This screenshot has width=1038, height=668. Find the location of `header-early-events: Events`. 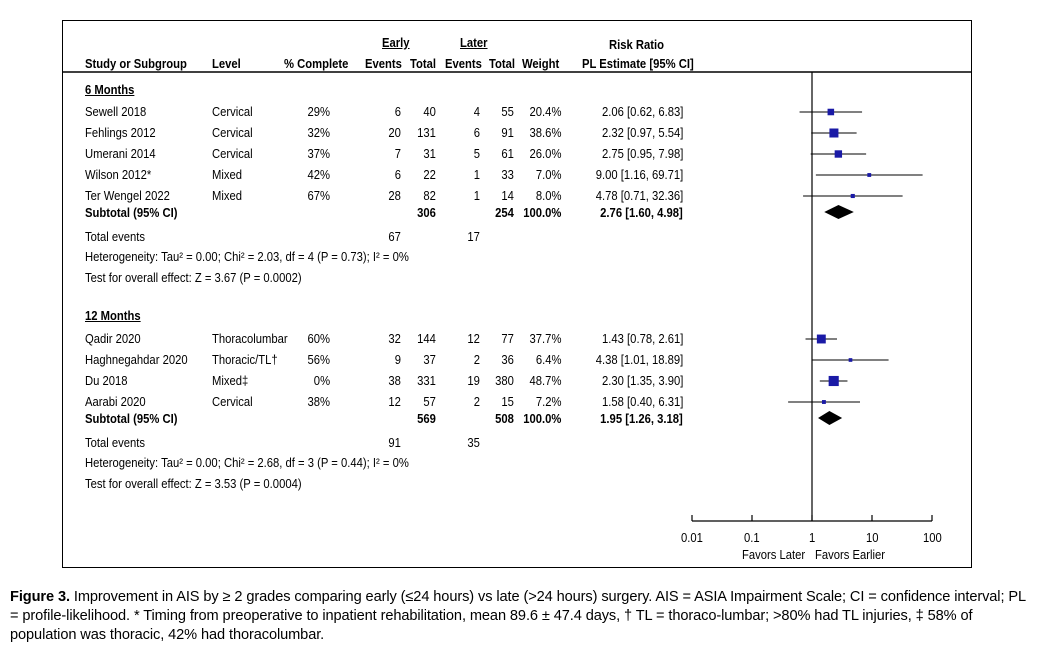

header-early-events: Events is located at coordinates (383, 64).